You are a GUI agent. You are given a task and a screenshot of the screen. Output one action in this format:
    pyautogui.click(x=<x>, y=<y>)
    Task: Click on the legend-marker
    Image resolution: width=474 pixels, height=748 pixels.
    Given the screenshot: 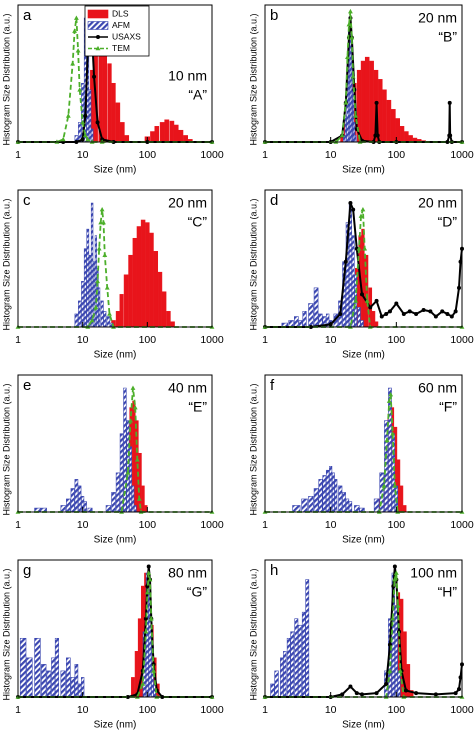 What is the action you would take?
    pyautogui.click(x=98, y=48)
    